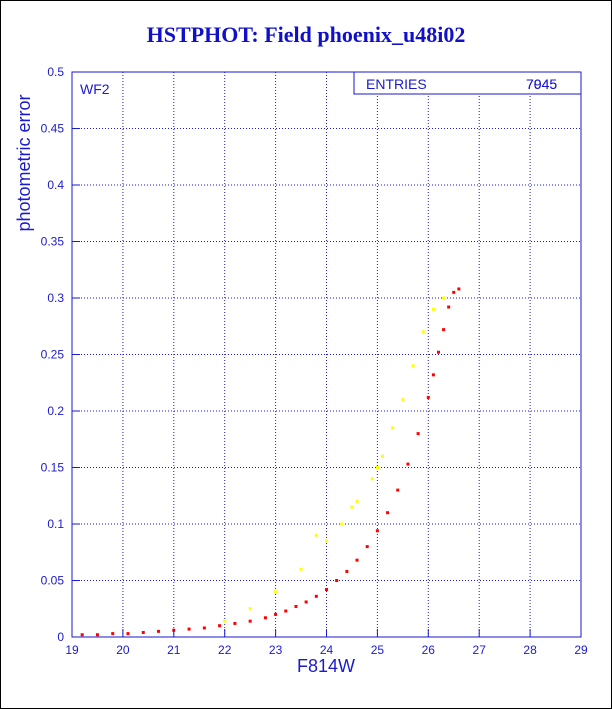 The height and width of the screenshot is (709, 612). Describe the element at coordinates (276, 650) in the screenshot. I see `x-tick-label: 23` at that location.